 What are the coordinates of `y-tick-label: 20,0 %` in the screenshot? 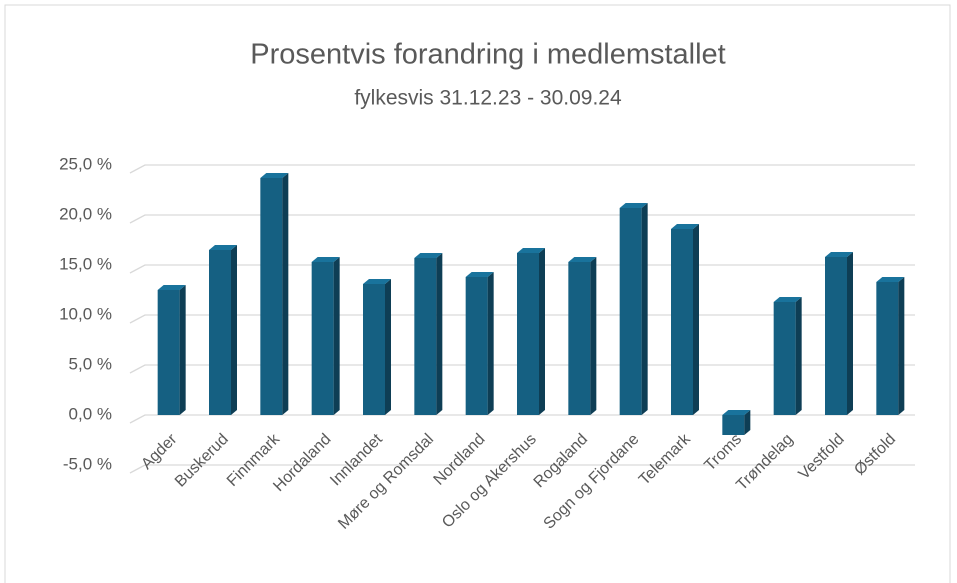 It's located at (85, 213).